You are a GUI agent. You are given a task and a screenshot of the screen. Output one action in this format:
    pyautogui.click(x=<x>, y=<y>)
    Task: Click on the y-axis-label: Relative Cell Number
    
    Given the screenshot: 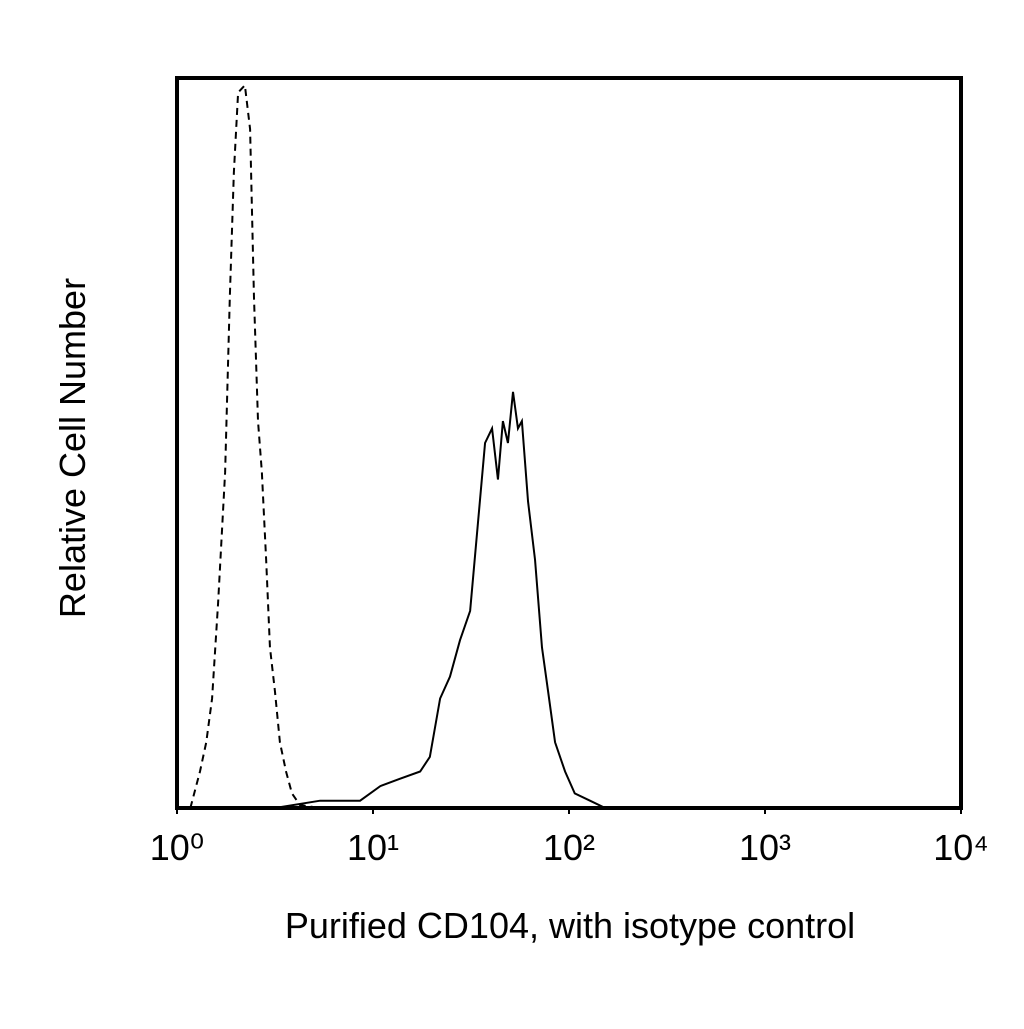 What is the action you would take?
    pyautogui.click(x=72, y=448)
    